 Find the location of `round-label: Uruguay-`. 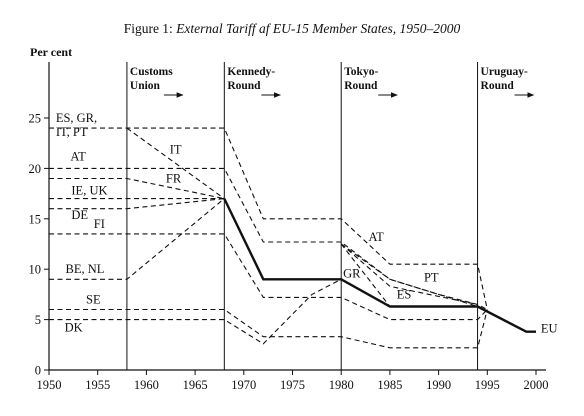

round-label: Uruguay- is located at coordinates (504, 72).